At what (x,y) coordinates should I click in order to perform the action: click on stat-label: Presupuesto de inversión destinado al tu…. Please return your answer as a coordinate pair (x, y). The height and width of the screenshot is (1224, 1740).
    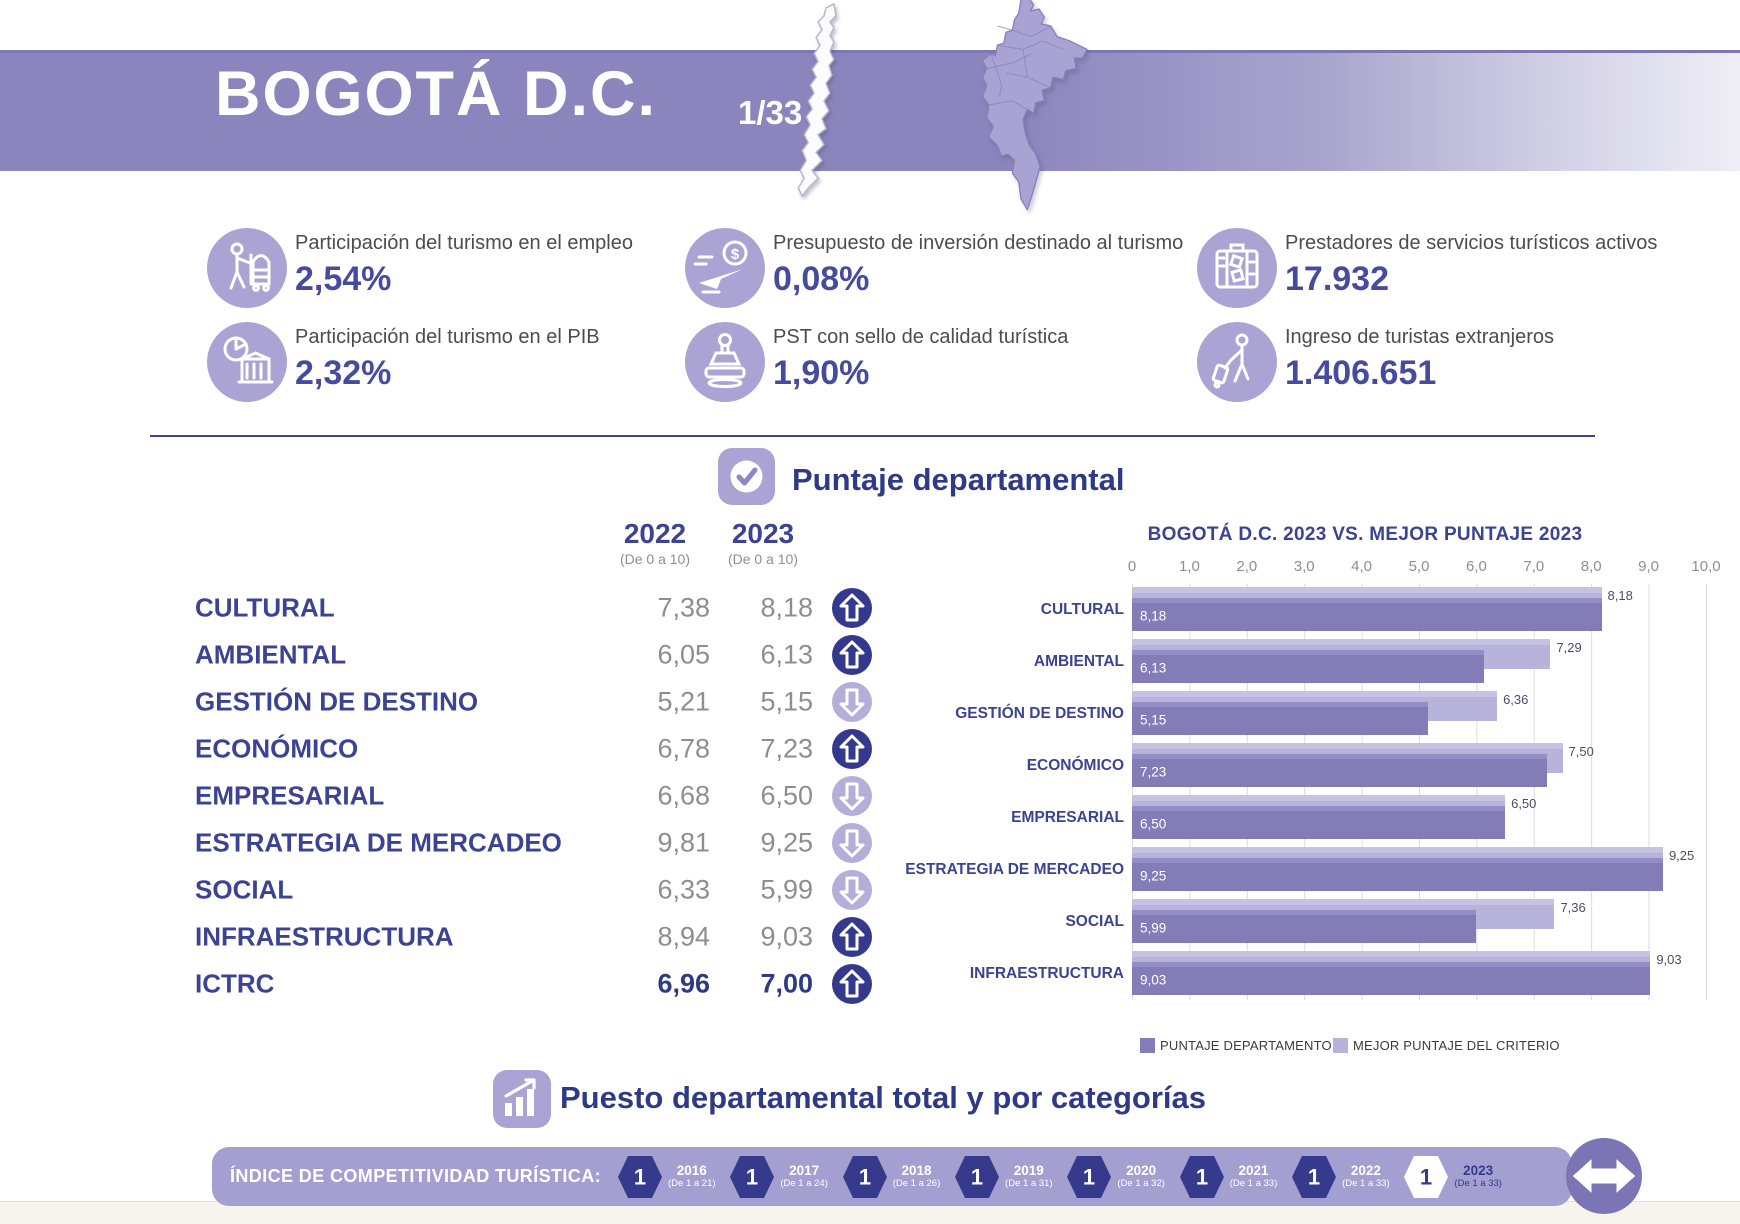
    Looking at the image, I should click on (978, 243).